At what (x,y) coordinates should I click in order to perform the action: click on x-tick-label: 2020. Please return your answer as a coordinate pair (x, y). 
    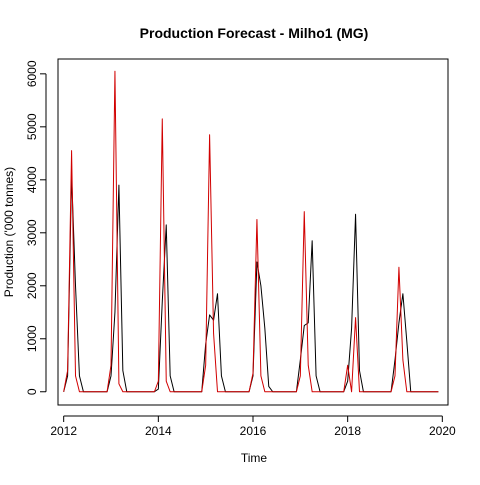
    Looking at the image, I should click on (442, 431).